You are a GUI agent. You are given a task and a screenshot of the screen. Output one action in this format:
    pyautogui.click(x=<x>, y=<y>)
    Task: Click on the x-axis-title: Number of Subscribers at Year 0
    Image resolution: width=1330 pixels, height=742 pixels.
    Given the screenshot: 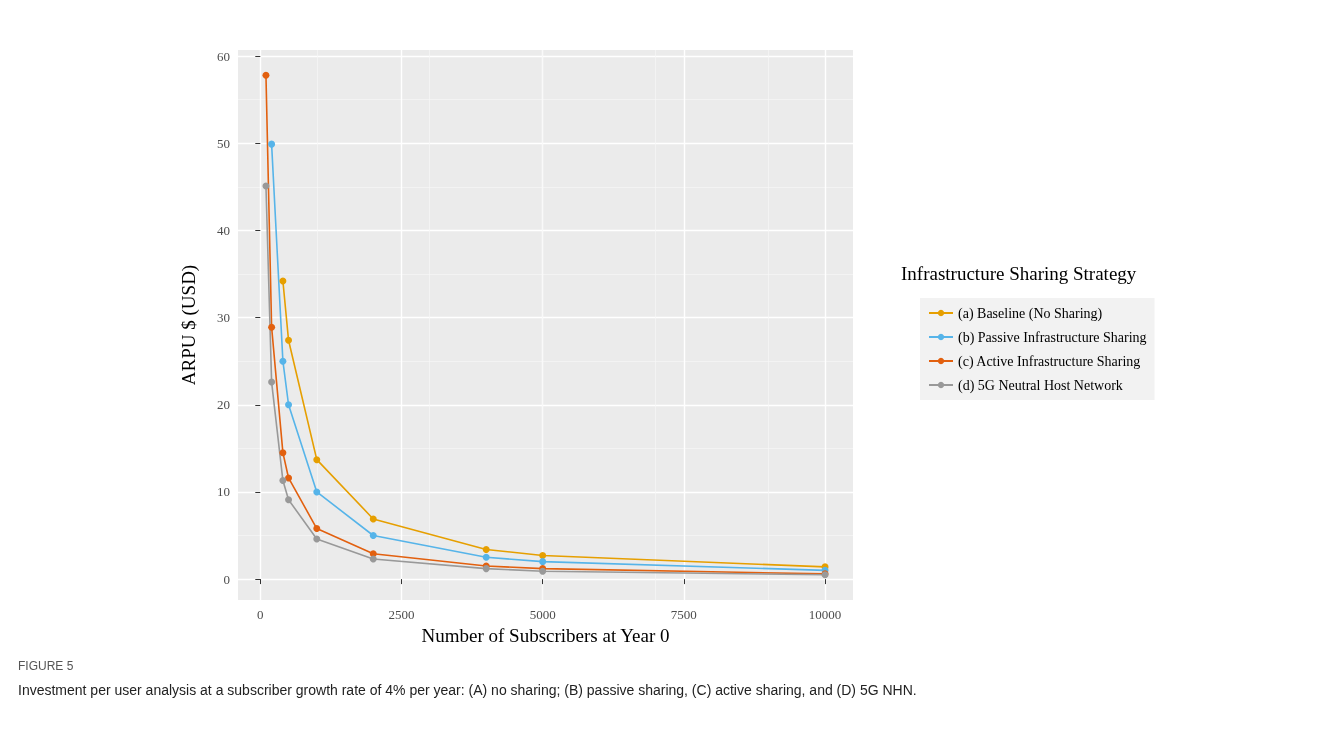 What is the action you would take?
    pyautogui.click(x=545, y=635)
    